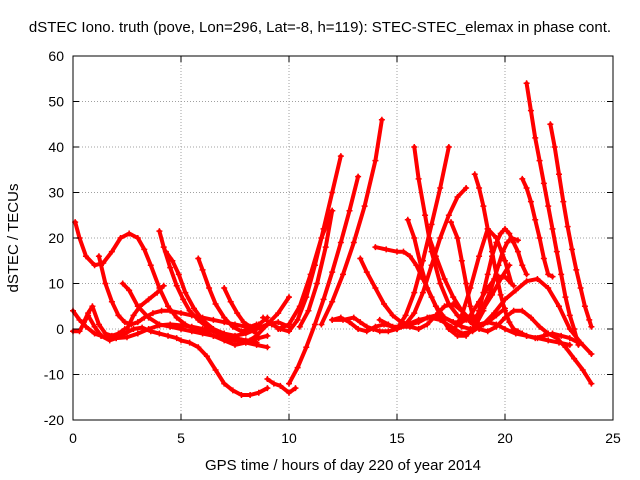 The width and height of the screenshot is (640, 480). I want to click on x-tick-label: 0, so click(73, 438).